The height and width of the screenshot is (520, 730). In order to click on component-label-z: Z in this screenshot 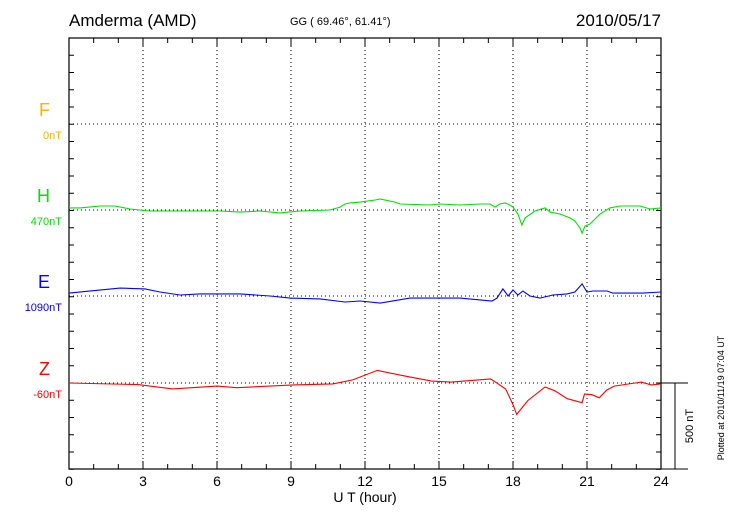, I will do `click(44, 369)`.